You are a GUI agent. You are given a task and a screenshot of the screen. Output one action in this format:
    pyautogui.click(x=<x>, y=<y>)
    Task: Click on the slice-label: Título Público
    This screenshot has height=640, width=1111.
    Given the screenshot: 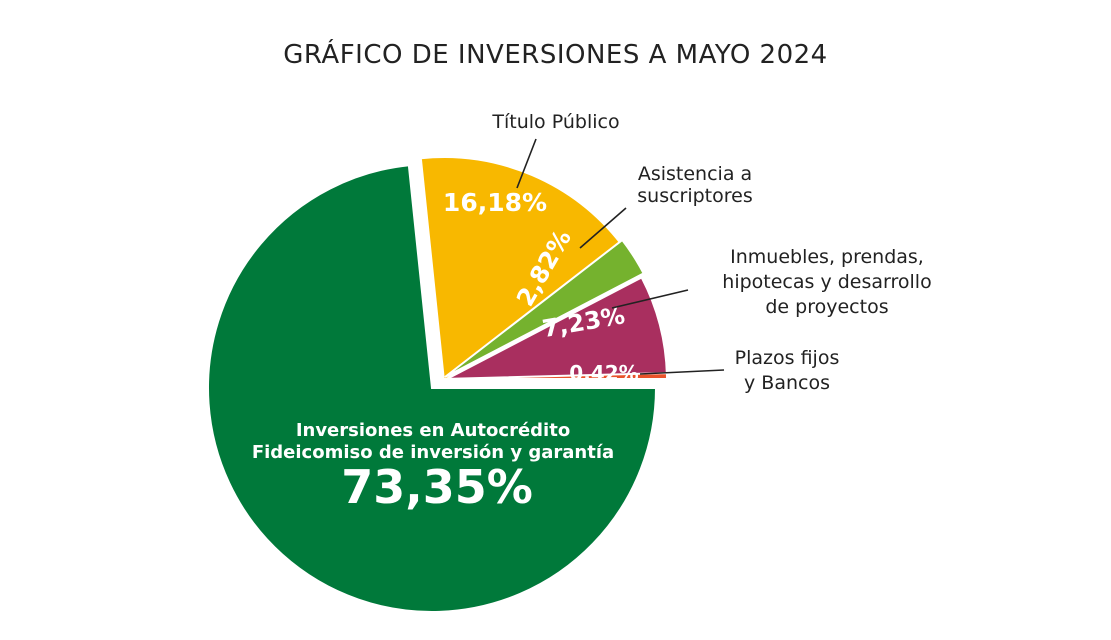 What is the action you would take?
    pyautogui.click(x=555, y=122)
    